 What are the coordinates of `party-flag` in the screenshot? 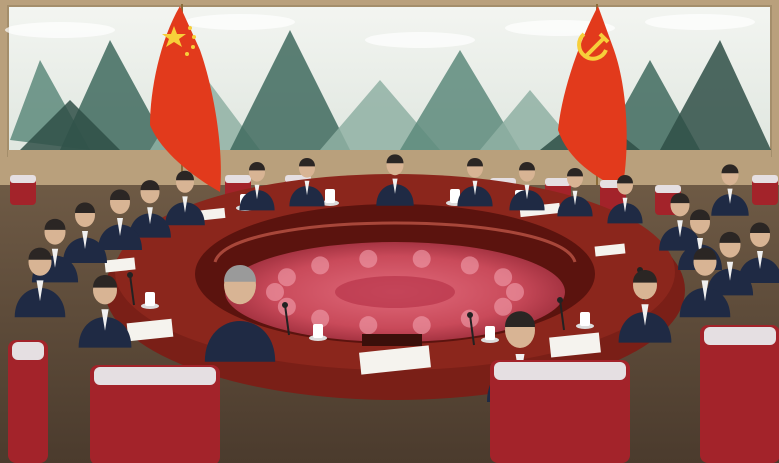 It's located at (592, 97).